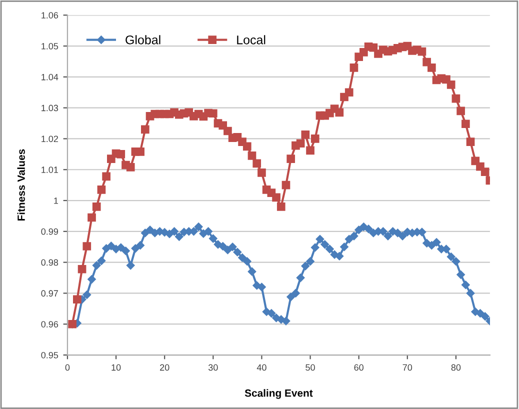 Image resolution: width=519 pixels, height=409 pixels. What do you see at coordinates (116, 367) in the screenshot?
I see `x-tick-label: 10` at bounding box center [116, 367].